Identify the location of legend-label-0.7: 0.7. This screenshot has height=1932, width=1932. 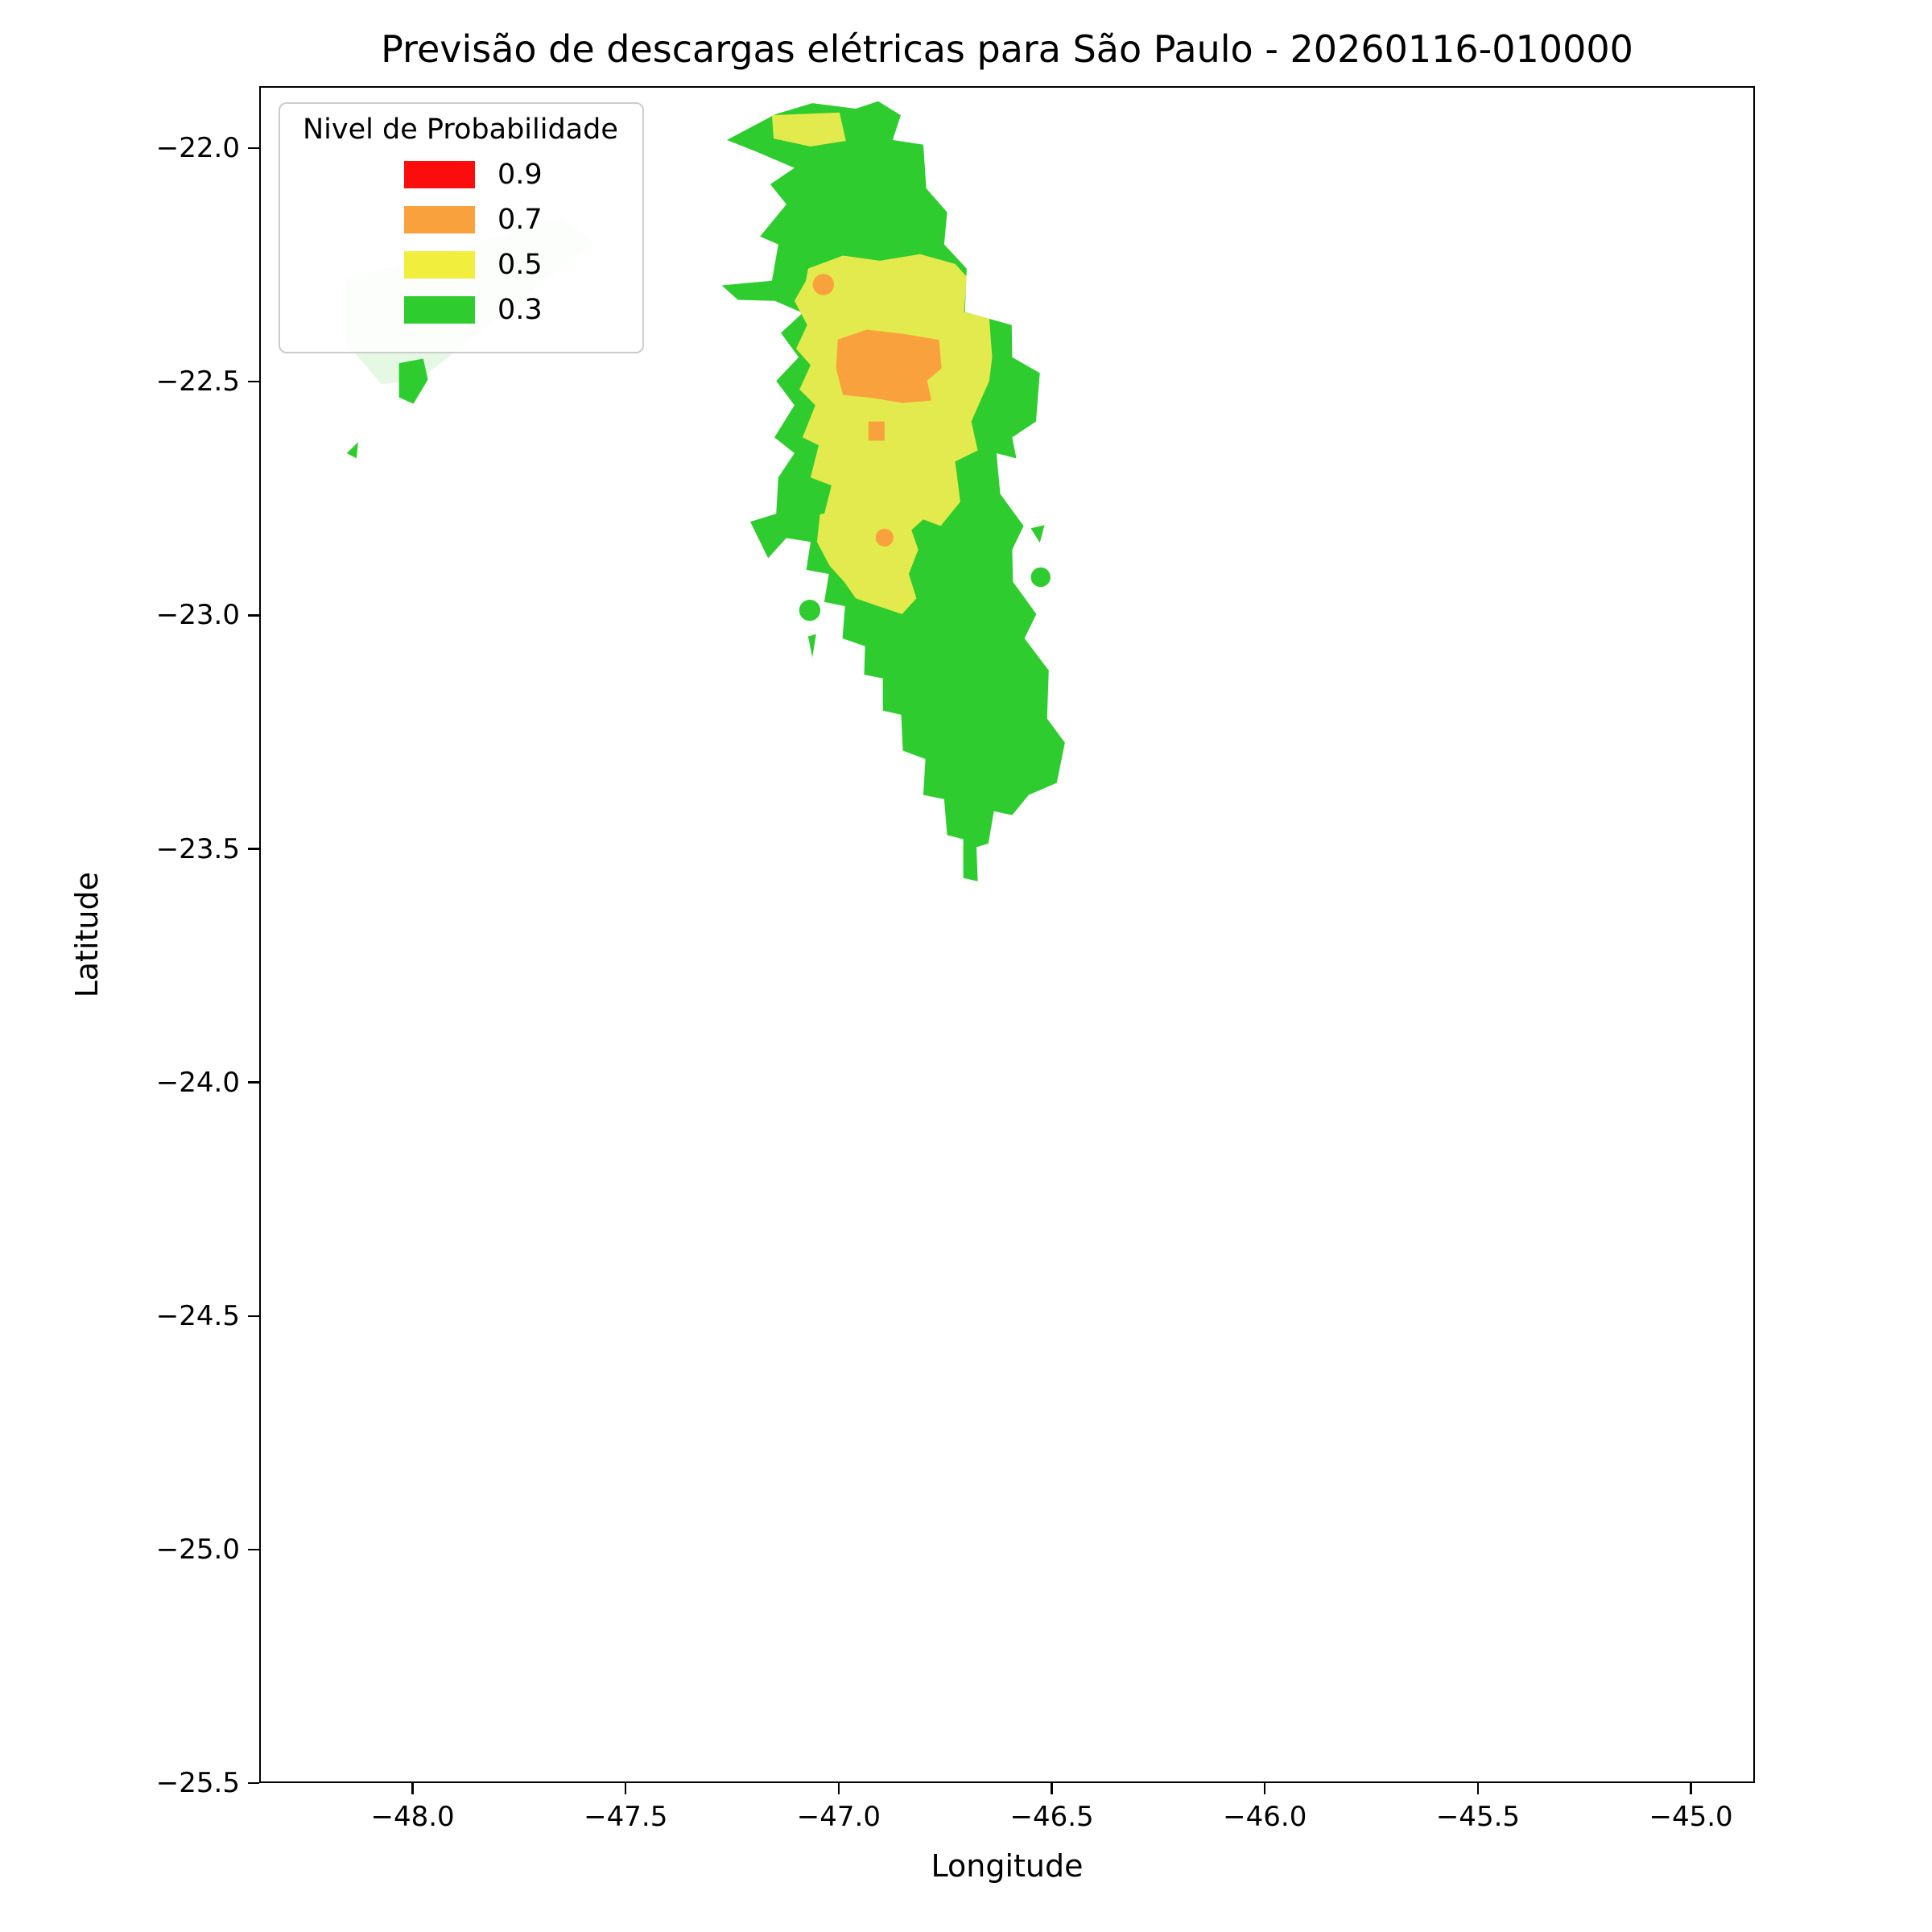
(520, 220).